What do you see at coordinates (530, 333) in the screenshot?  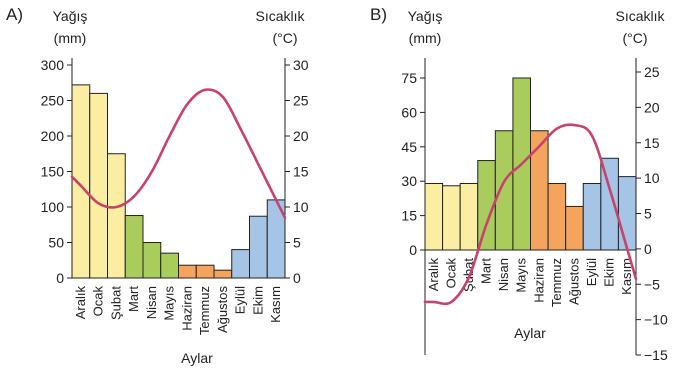 I see `chart-b-x-axis-title: Aylar` at bounding box center [530, 333].